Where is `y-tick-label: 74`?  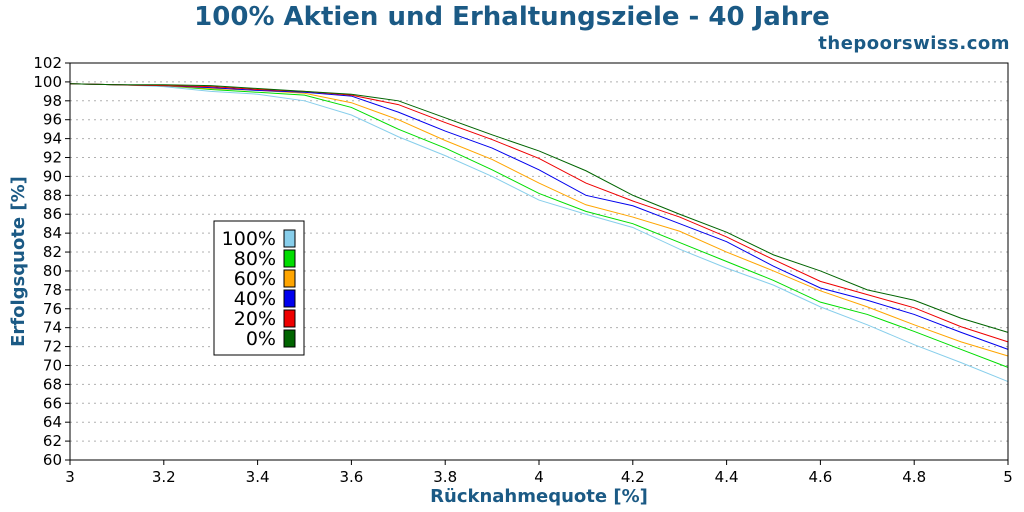
y-tick-label: 74 is located at coordinates (52, 328).